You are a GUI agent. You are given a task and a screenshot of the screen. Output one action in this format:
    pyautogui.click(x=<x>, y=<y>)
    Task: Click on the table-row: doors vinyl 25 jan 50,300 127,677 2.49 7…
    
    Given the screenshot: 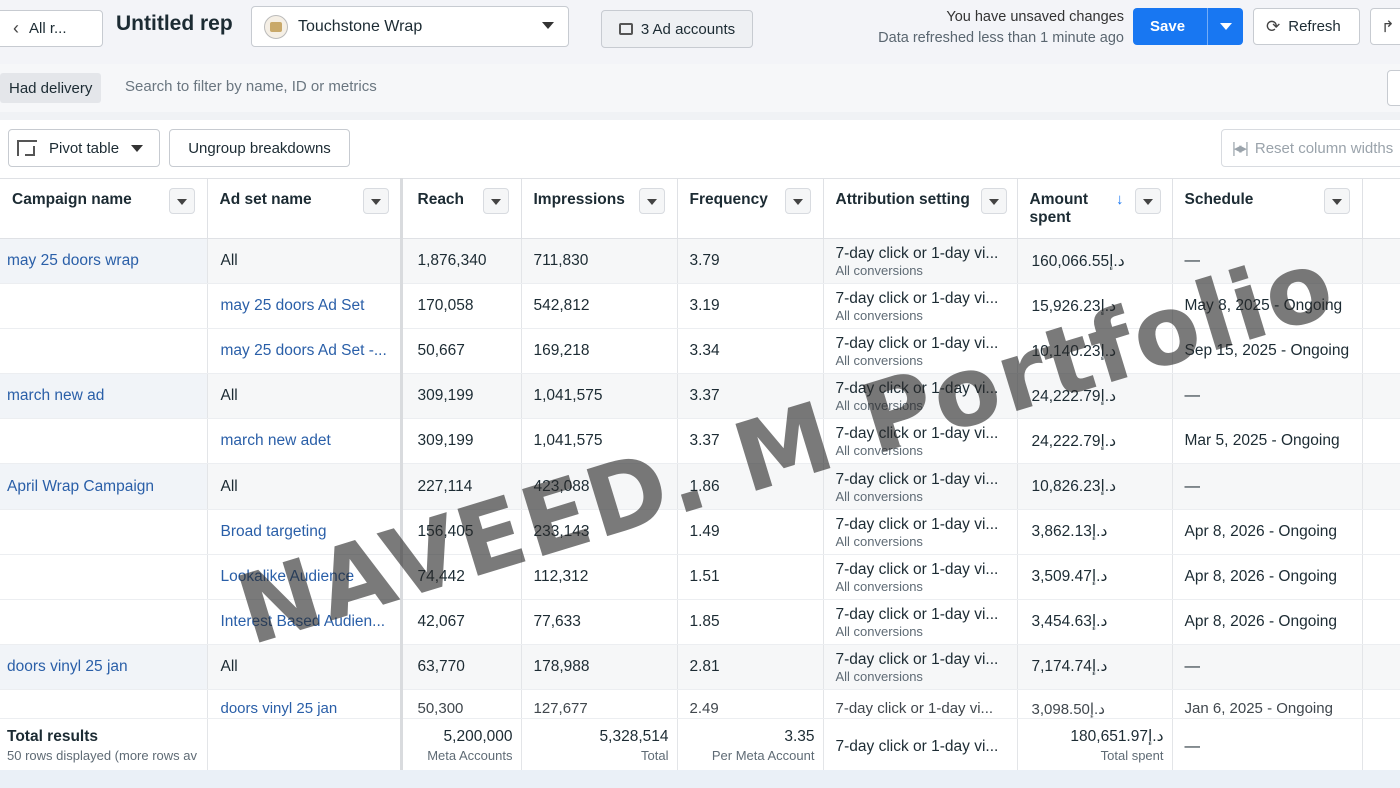 What is the action you would take?
    pyautogui.click(x=700, y=704)
    